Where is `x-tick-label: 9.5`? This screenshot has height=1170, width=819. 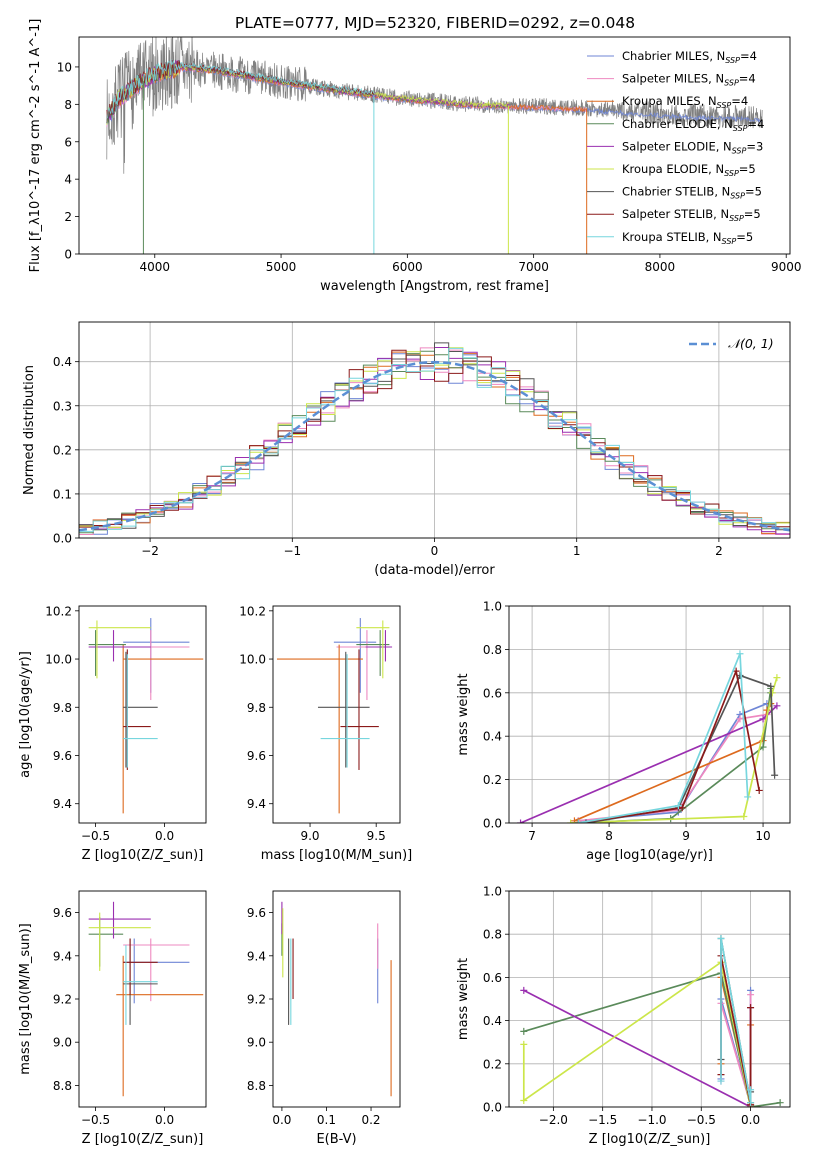
x-tick-label: 9.5 is located at coordinates (376, 836).